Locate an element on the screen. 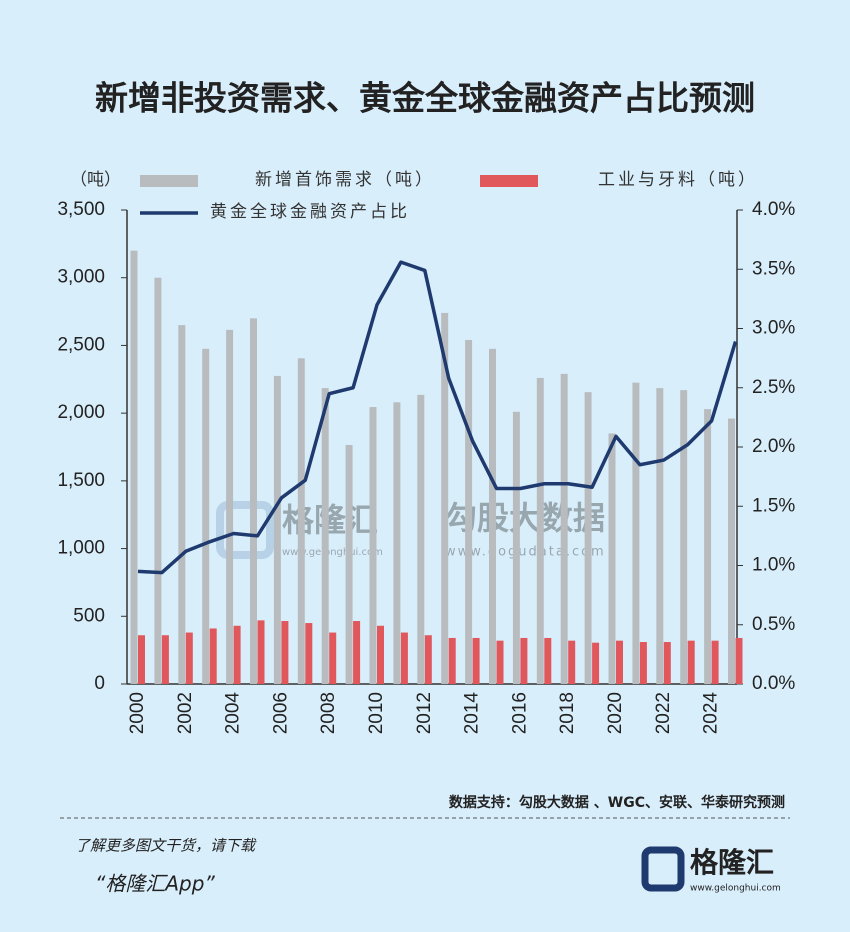 The width and height of the screenshot is (850, 932). y2-tick-label: 1.0% is located at coordinates (773, 565).